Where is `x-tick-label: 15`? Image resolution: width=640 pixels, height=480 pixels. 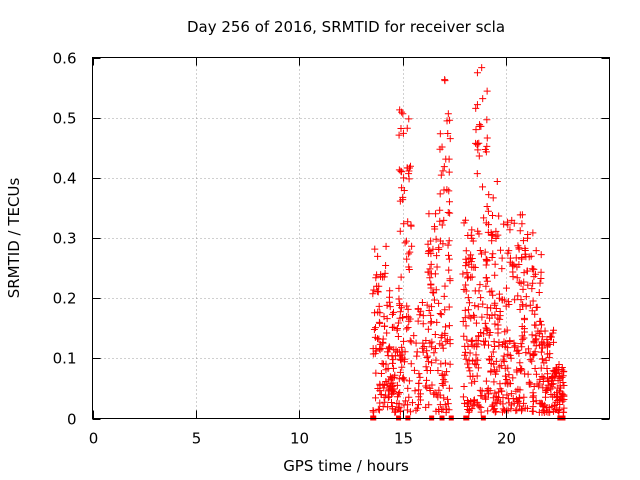 x-tick-label: 15 is located at coordinates (403, 439).